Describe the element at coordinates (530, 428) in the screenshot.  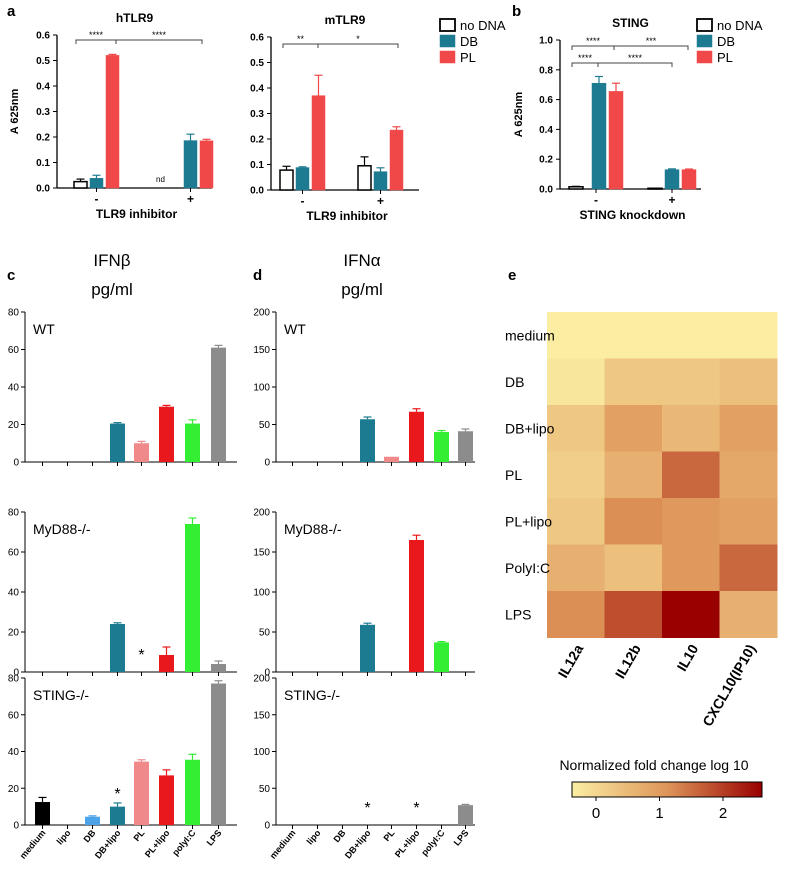
I see `heatmap-row-label: DB+lipo` at that location.